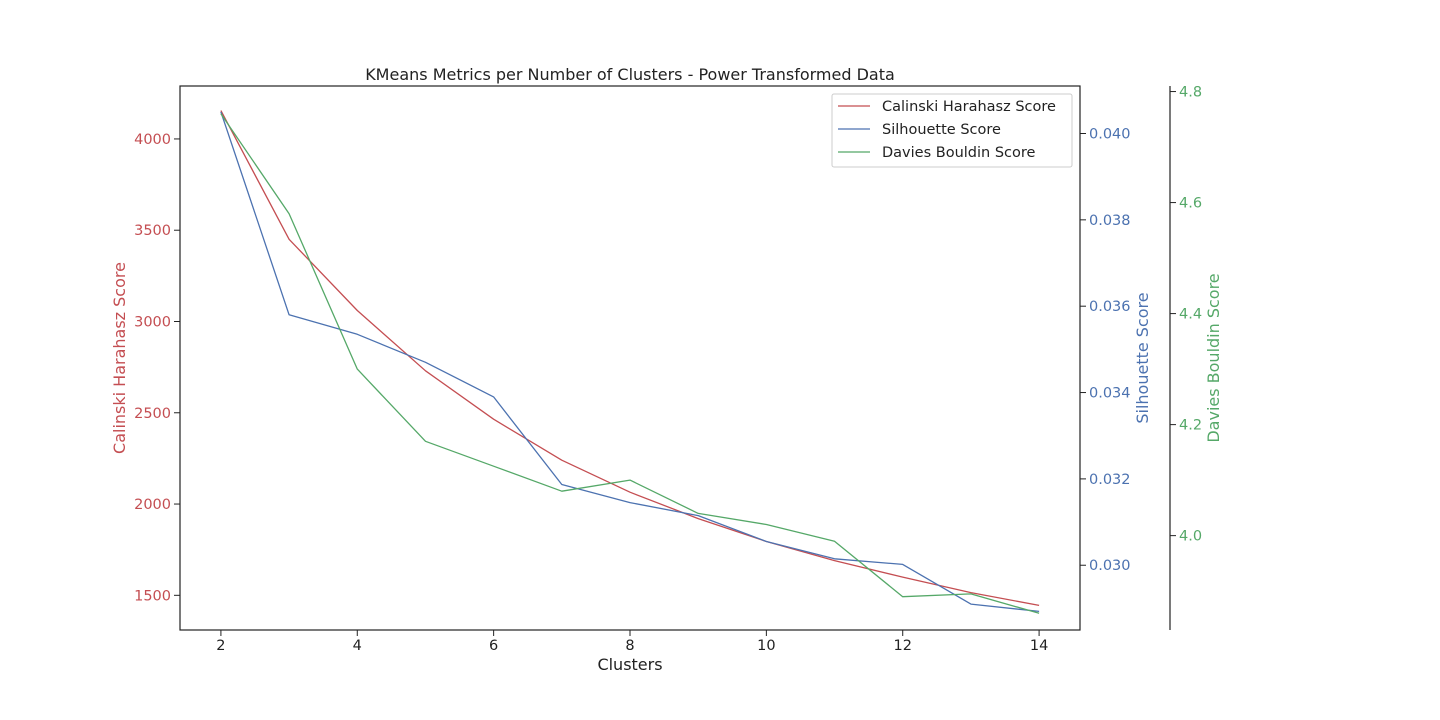  Describe the element at coordinates (766, 646) in the screenshot. I see `x-tick-label: 10` at that location.